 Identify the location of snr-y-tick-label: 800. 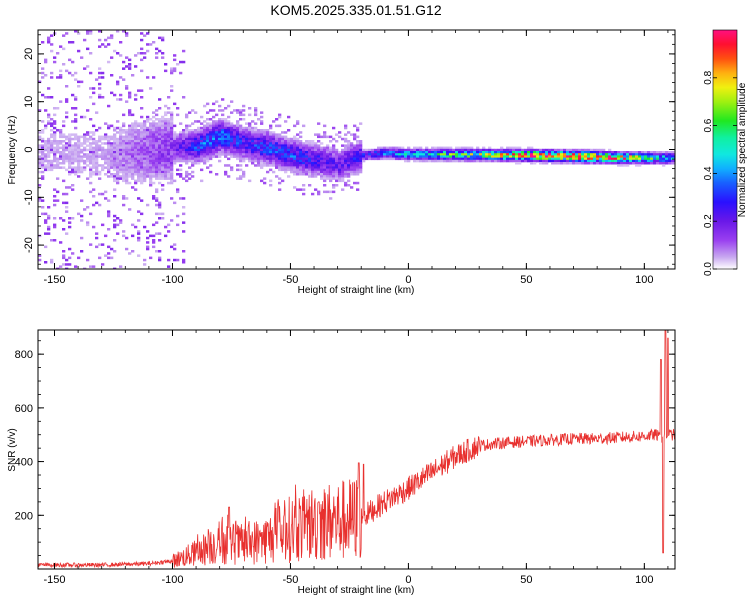
(24, 355).